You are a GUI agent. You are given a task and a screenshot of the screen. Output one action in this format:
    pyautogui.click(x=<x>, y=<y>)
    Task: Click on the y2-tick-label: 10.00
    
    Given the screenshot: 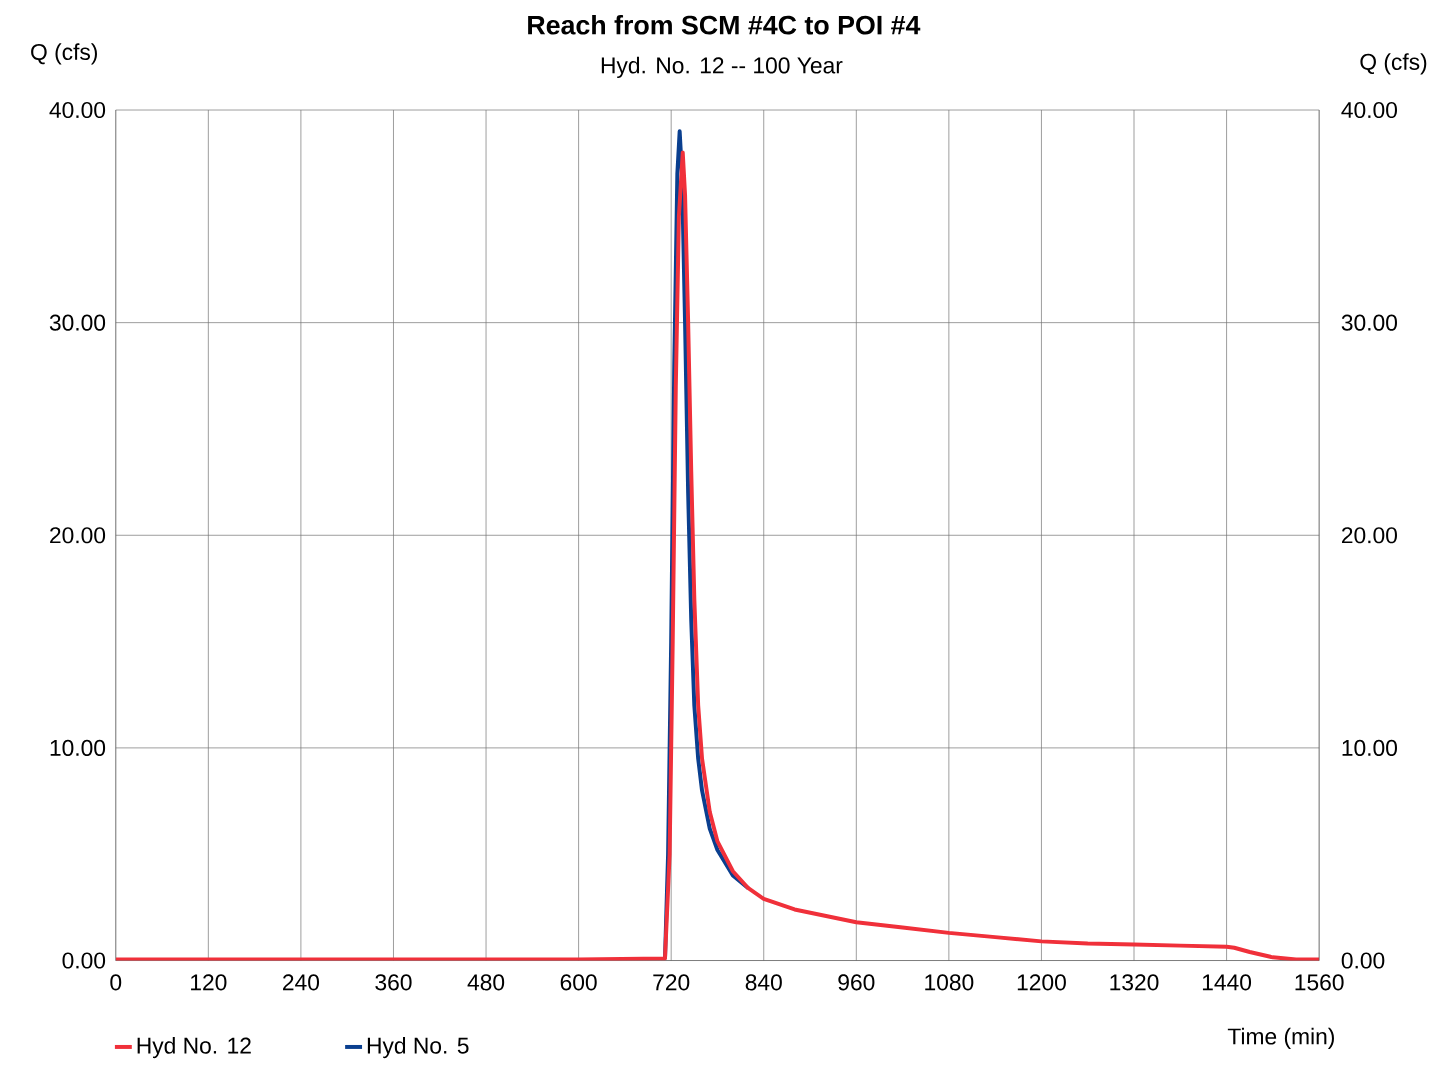 What is the action you would take?
    pyautogui.click(x=1369, y=748)
    